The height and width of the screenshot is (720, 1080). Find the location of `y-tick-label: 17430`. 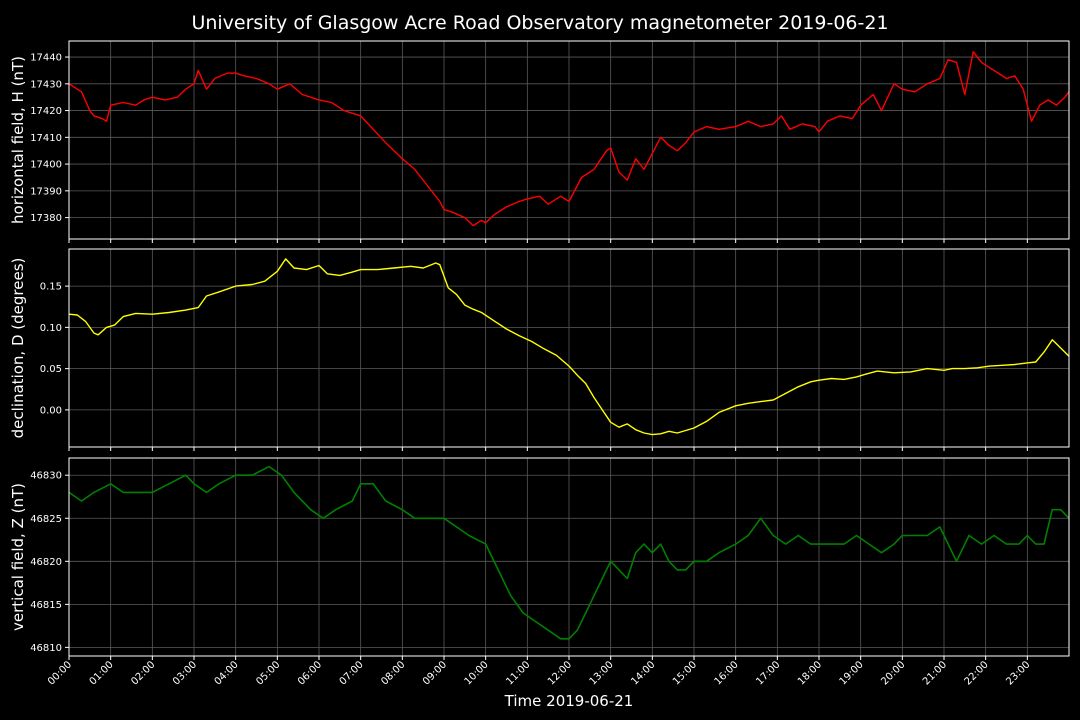

y-tick-label: 17430 is located at coordinates (46, 84).